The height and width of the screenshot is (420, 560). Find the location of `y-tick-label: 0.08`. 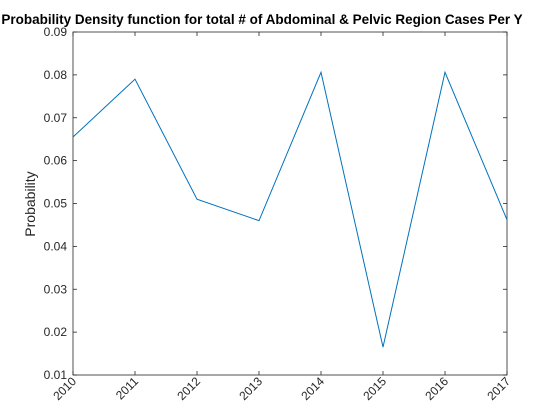

y-tick-label: 0.08 is located at coordinates (56, 75).